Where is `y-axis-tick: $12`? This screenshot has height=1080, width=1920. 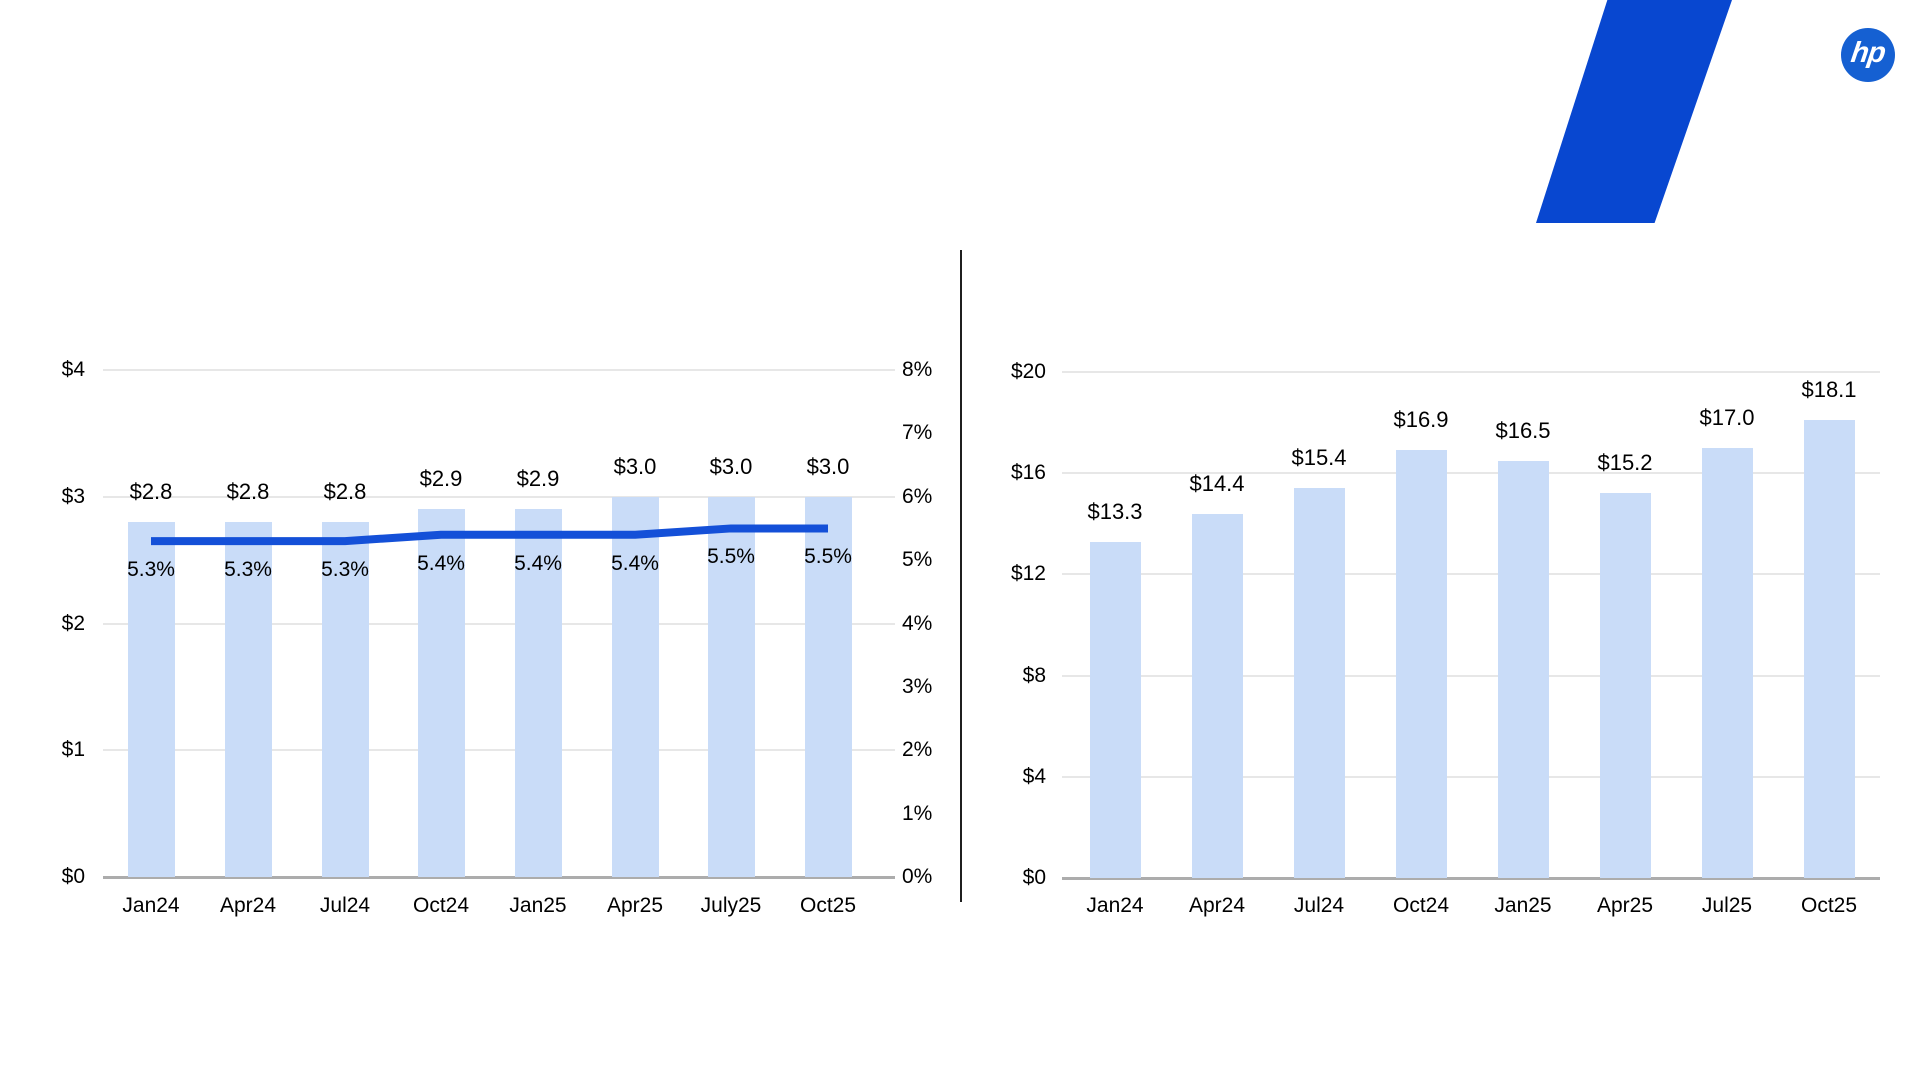
y-axis-tick: $12 is located at coordinates (1028, 574).